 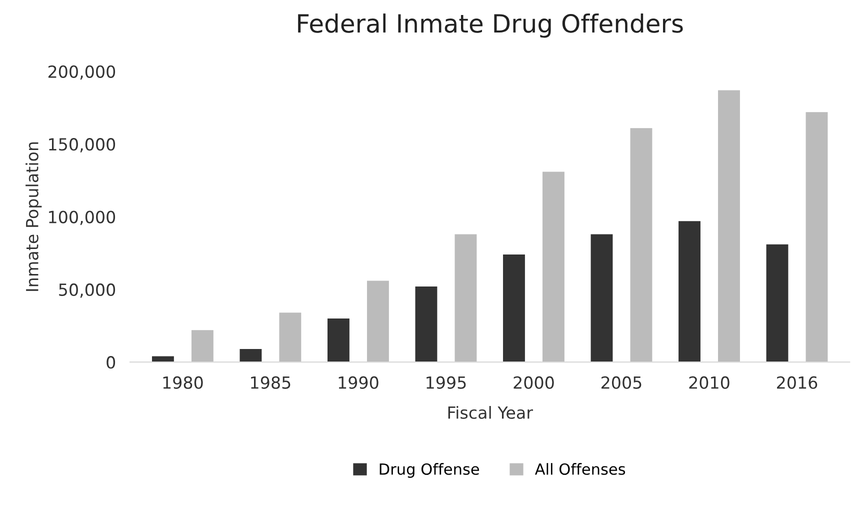 What do you see at coordinates (622, 382) in the screenshot?
I see `x-tick-label: 2005` at bounding box center [622, 382].